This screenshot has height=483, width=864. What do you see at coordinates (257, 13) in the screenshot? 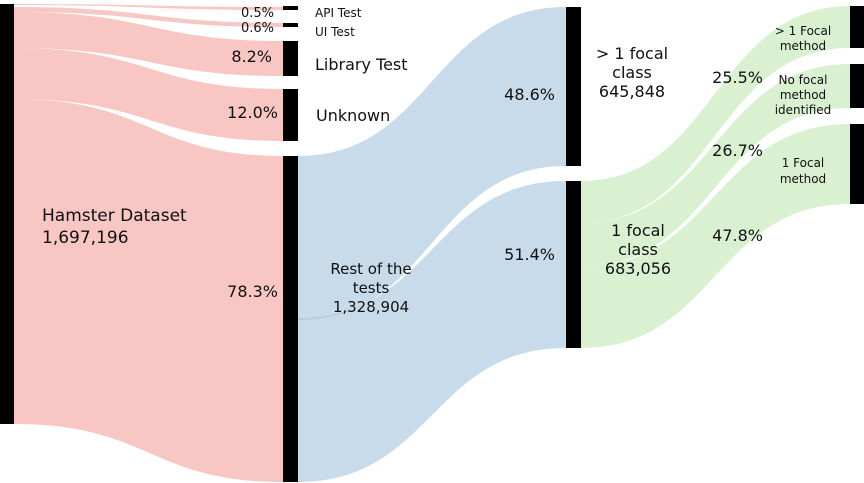
I see `api-test-percent: 0.5%` at bounding box center [257, 13].